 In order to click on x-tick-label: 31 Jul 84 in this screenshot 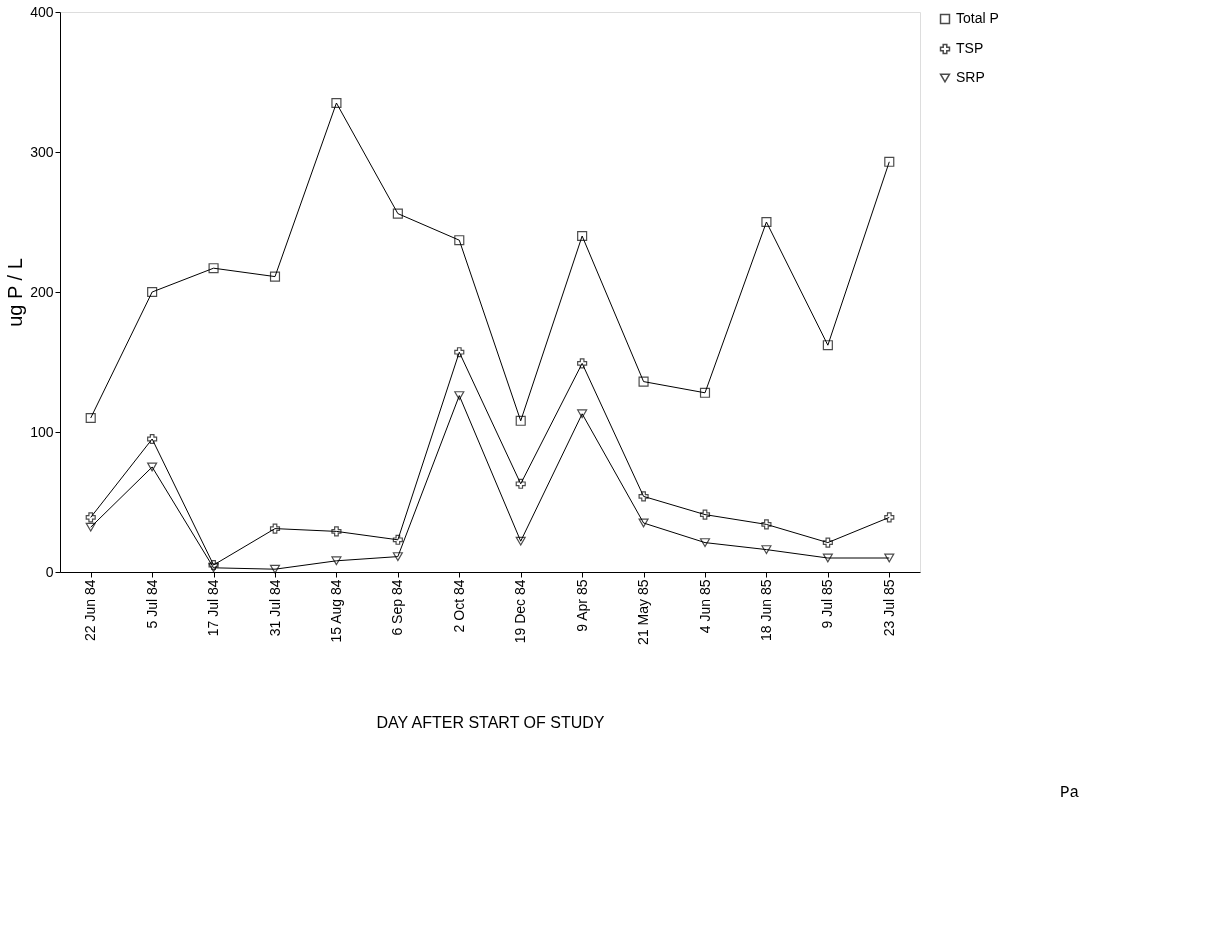, I will do `click(274, 608)`.